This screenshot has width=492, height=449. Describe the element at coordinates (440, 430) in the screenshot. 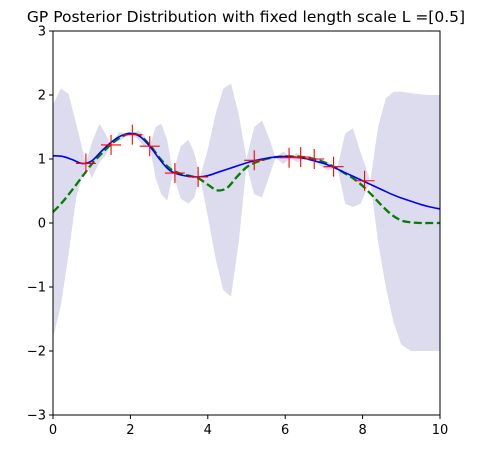

I see `x-tick-label: 10` at that location.